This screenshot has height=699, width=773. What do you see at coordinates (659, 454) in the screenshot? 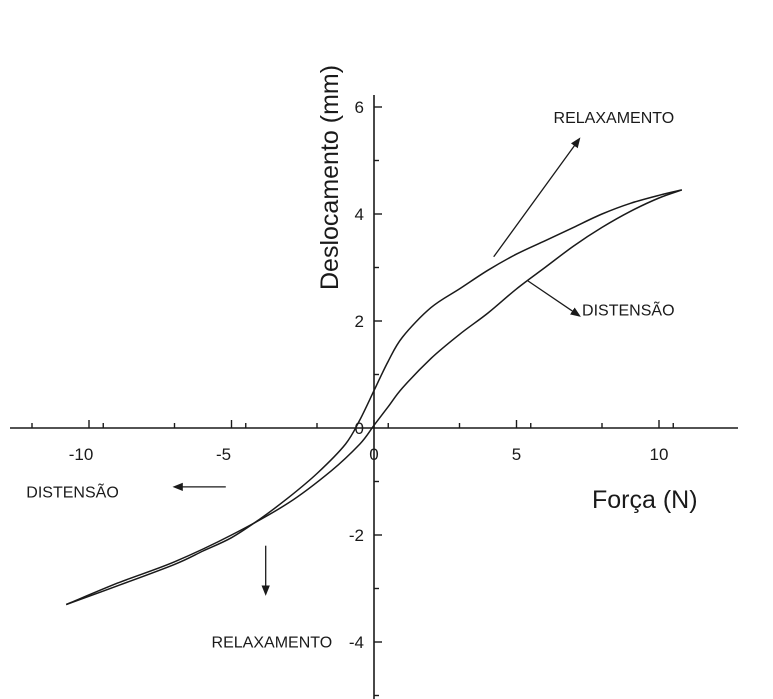
I see `x-tick-label: 10` at bounding box center [659, 454].